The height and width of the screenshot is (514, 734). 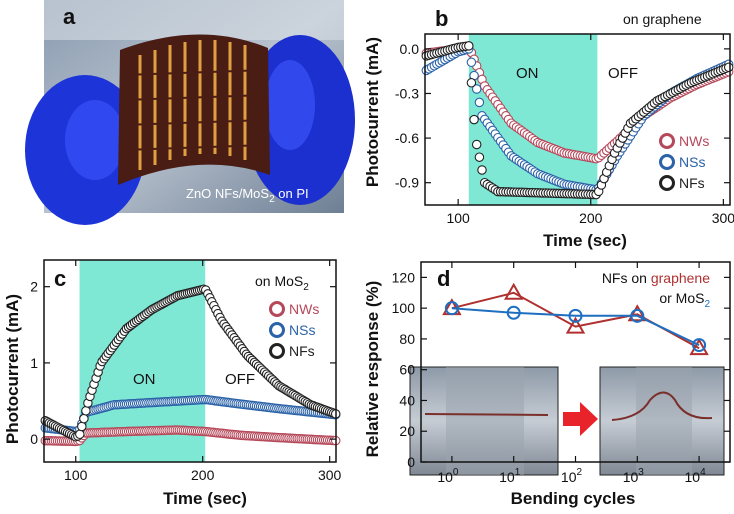 What do you see at coordinates (458, 218) in the screenshot?
I see `x-tick-label-b: 100` at bounding box center [458, 218].